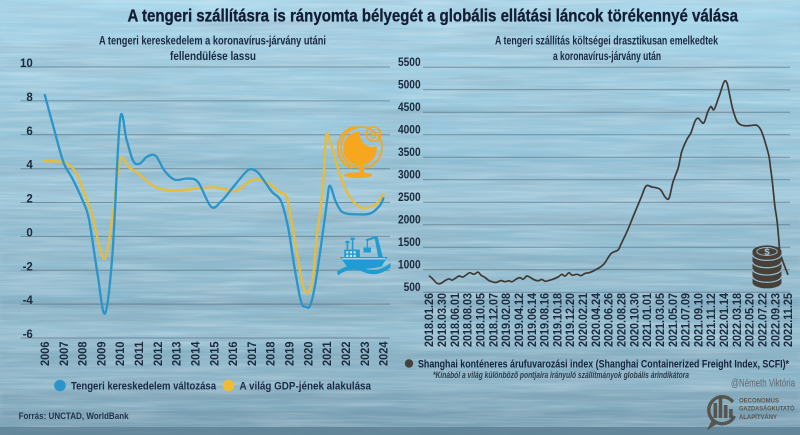  What do you see at coordinates (763, 320) in the screenshot?
I see `svg-text: 2022.07.22` at bounding box center [763, 320].